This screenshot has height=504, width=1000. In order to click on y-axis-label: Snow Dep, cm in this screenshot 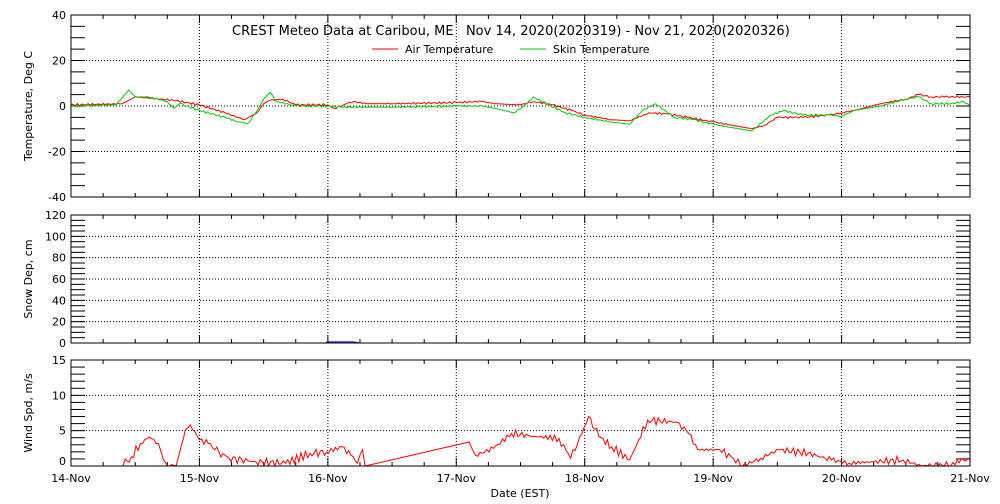, I will do `click(28, 278)`.